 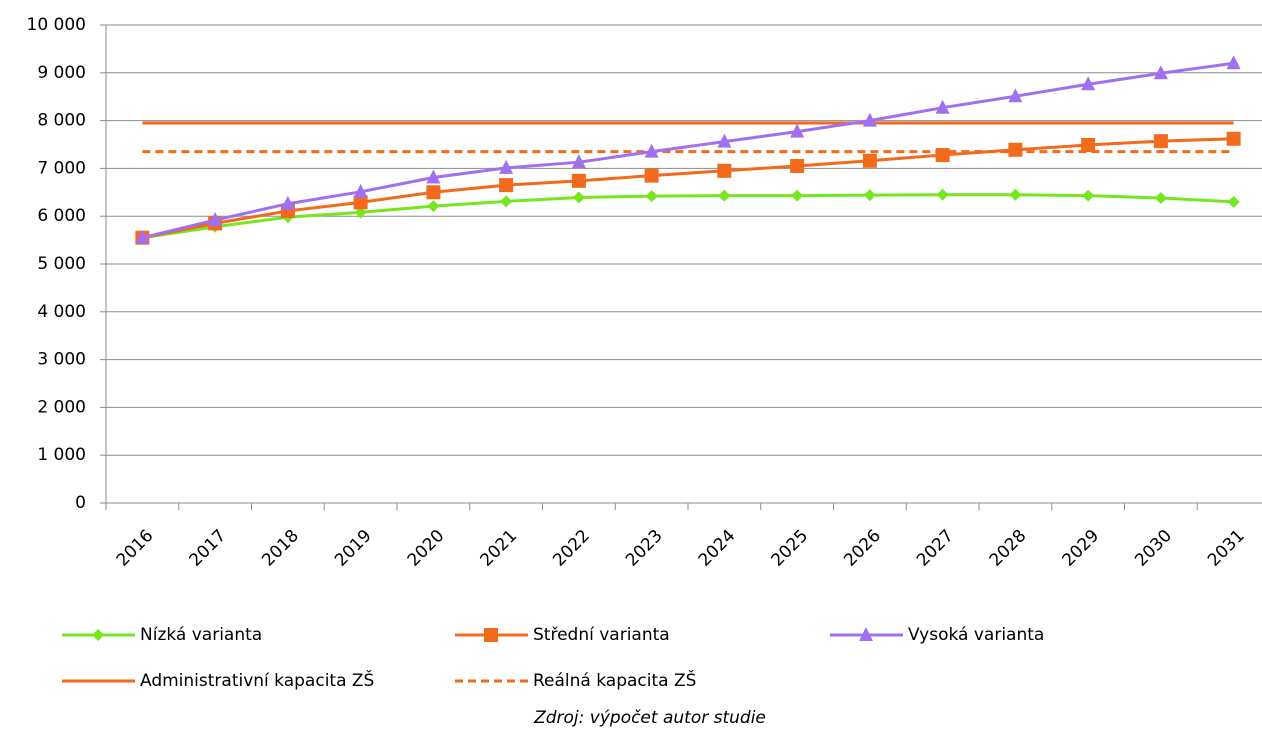 I want to click on x-tick-label: 2016, so click(x=135, y=548).